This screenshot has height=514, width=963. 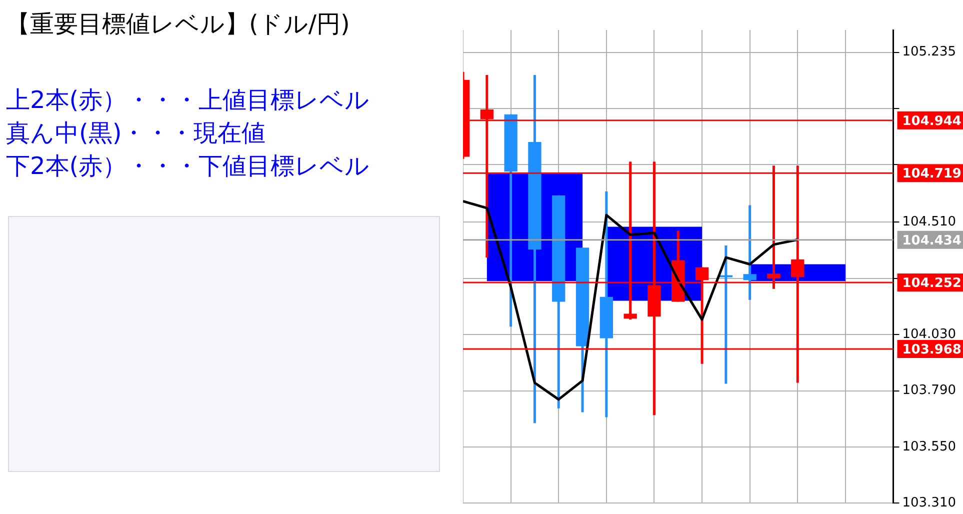 I want to click on y-tick-label: 103.310, so click(x=929, y=503).